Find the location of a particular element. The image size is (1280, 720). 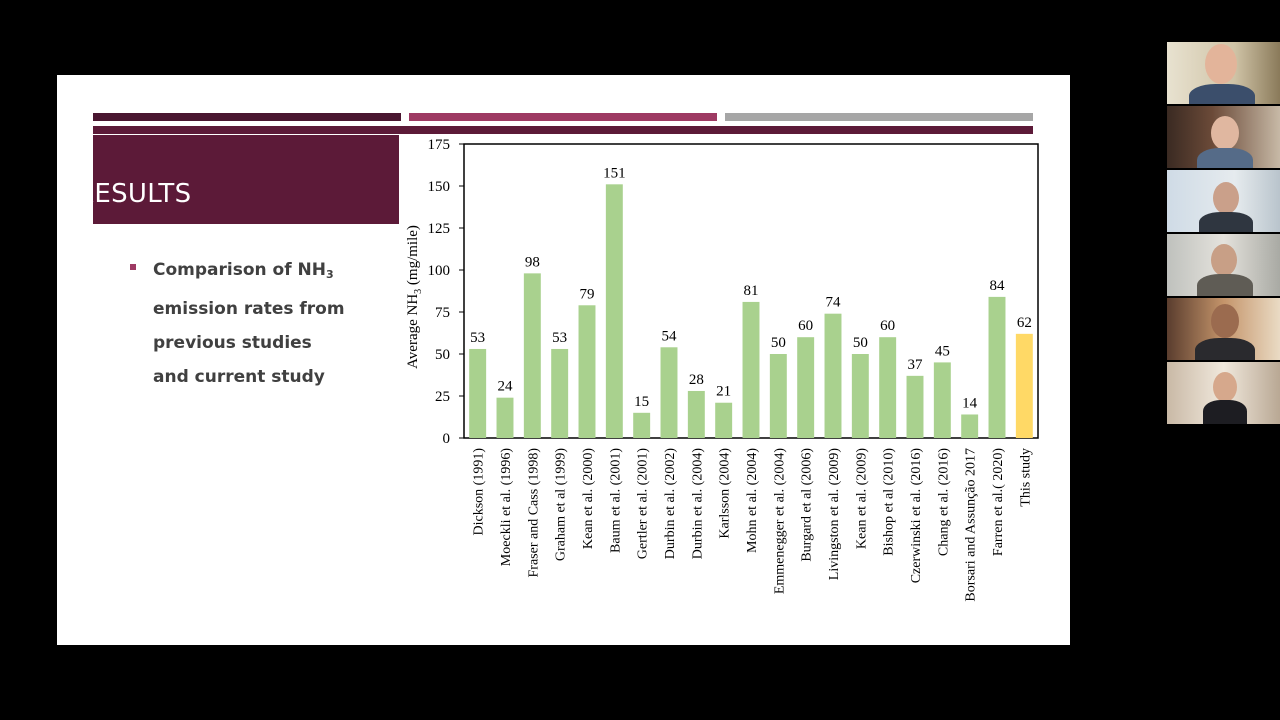

category-label: This study is located at coordinates (1025, 477).